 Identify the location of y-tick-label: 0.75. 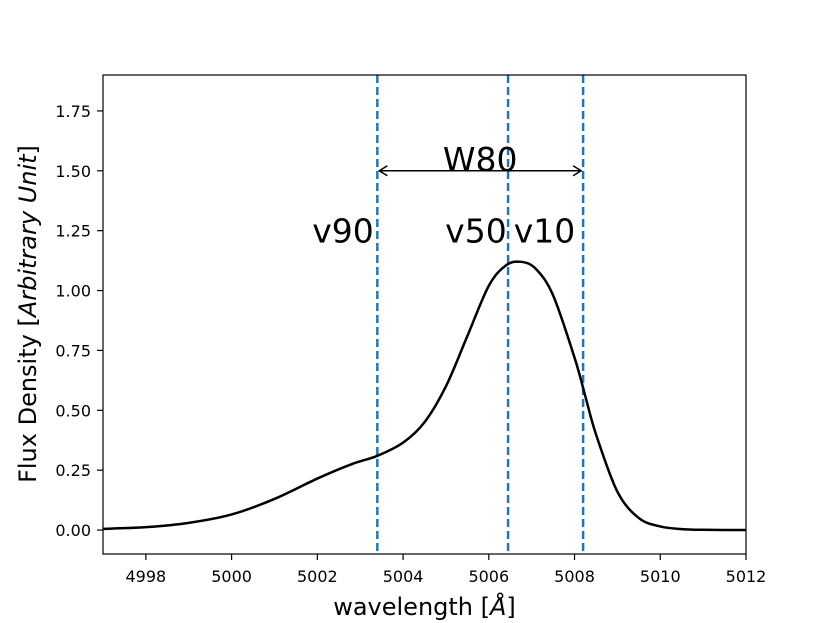
(73, 350).